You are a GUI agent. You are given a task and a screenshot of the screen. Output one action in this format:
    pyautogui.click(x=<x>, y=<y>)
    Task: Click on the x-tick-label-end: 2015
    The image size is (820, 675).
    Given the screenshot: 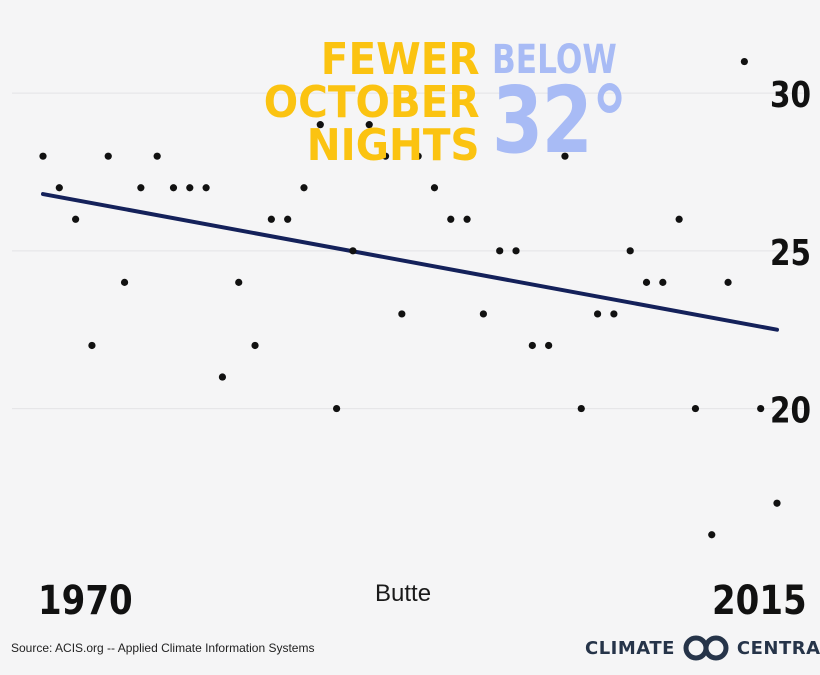 What is the action you would take?
    pyautogui.click(x=759, y=601)
    